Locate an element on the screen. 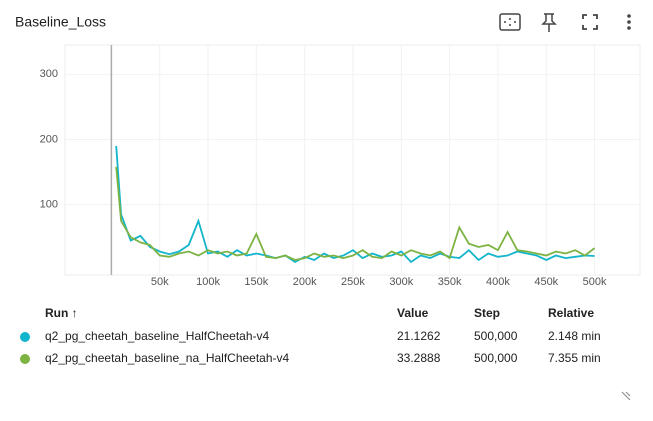 The height and width of the screenshot is (421, 653). column-header: Step is located at coordinates (487, 313).